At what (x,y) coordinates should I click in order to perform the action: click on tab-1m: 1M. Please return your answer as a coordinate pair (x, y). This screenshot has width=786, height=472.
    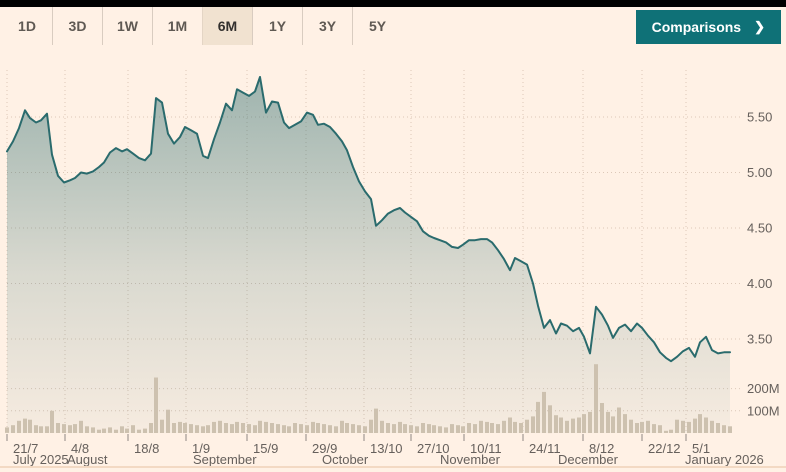
    Looking at the image, I should click on (177, 26).